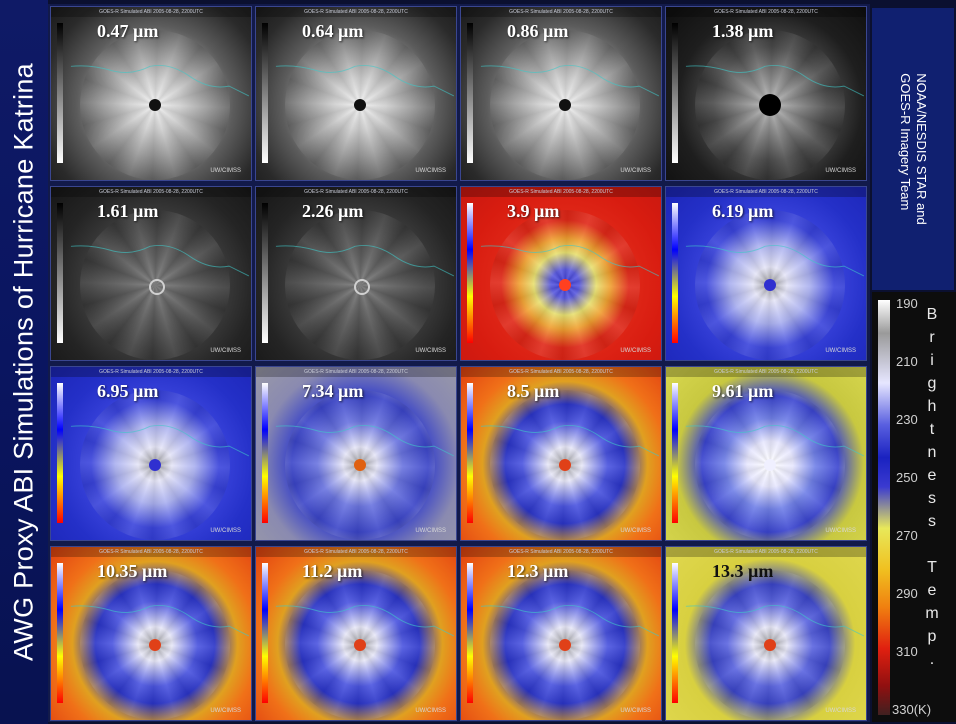 Image resolution: width=956 pixels, height=724 pixels. What do you see at coordinates (905, 142) in the screenshot?
I see `credit-line-2: GOES-R Imagery Team` at bounding box center [905, 142].